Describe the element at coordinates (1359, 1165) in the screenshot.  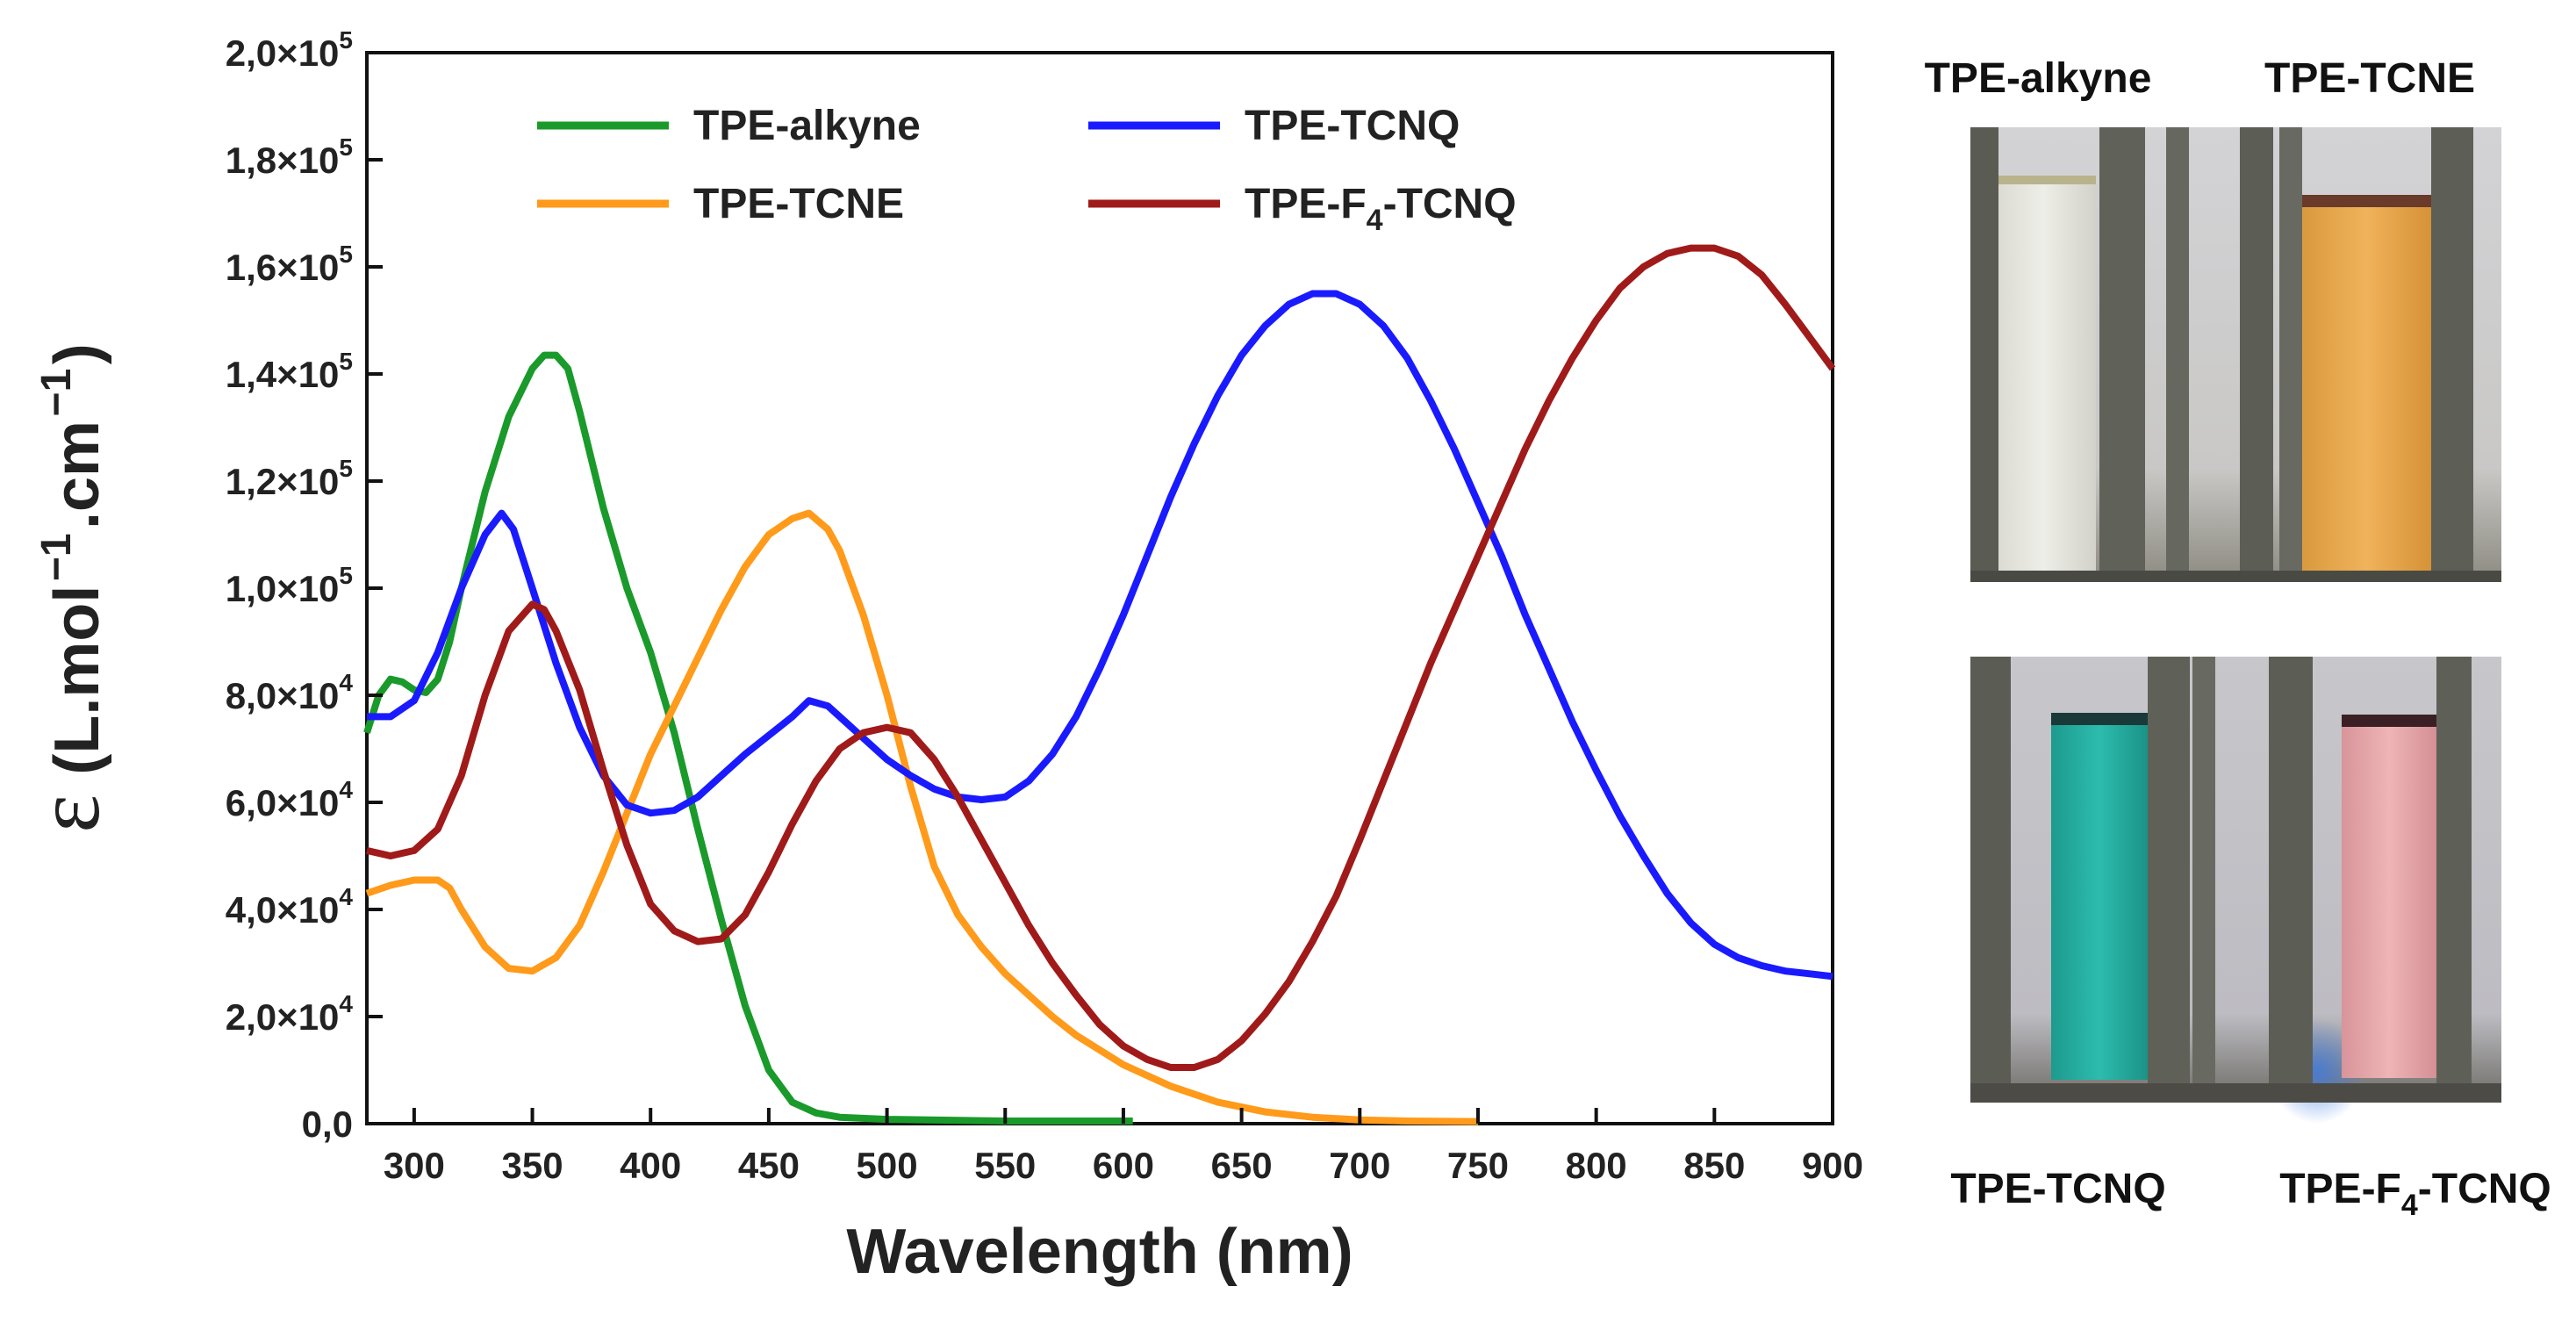
I see `x-tick-label-700: 700` at that location.